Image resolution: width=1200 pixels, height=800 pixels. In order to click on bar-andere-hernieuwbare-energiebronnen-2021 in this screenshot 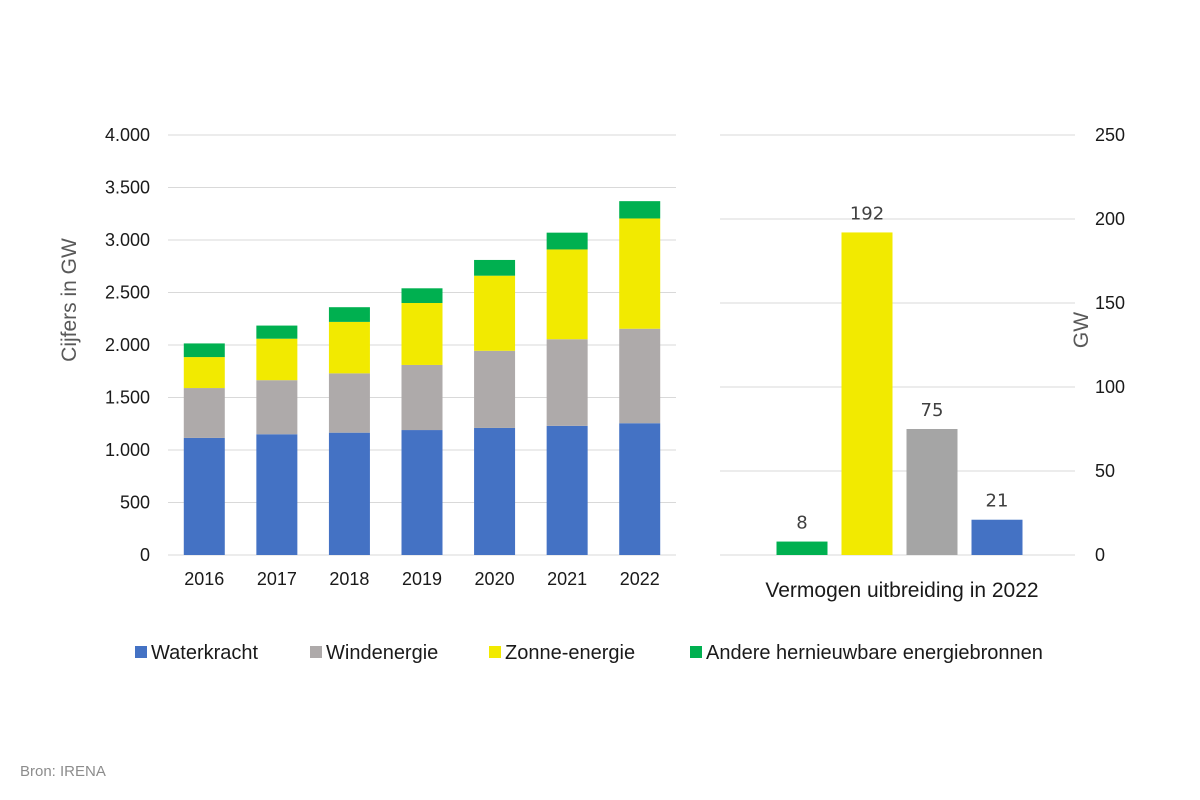, I will do `click(567, 241)`.